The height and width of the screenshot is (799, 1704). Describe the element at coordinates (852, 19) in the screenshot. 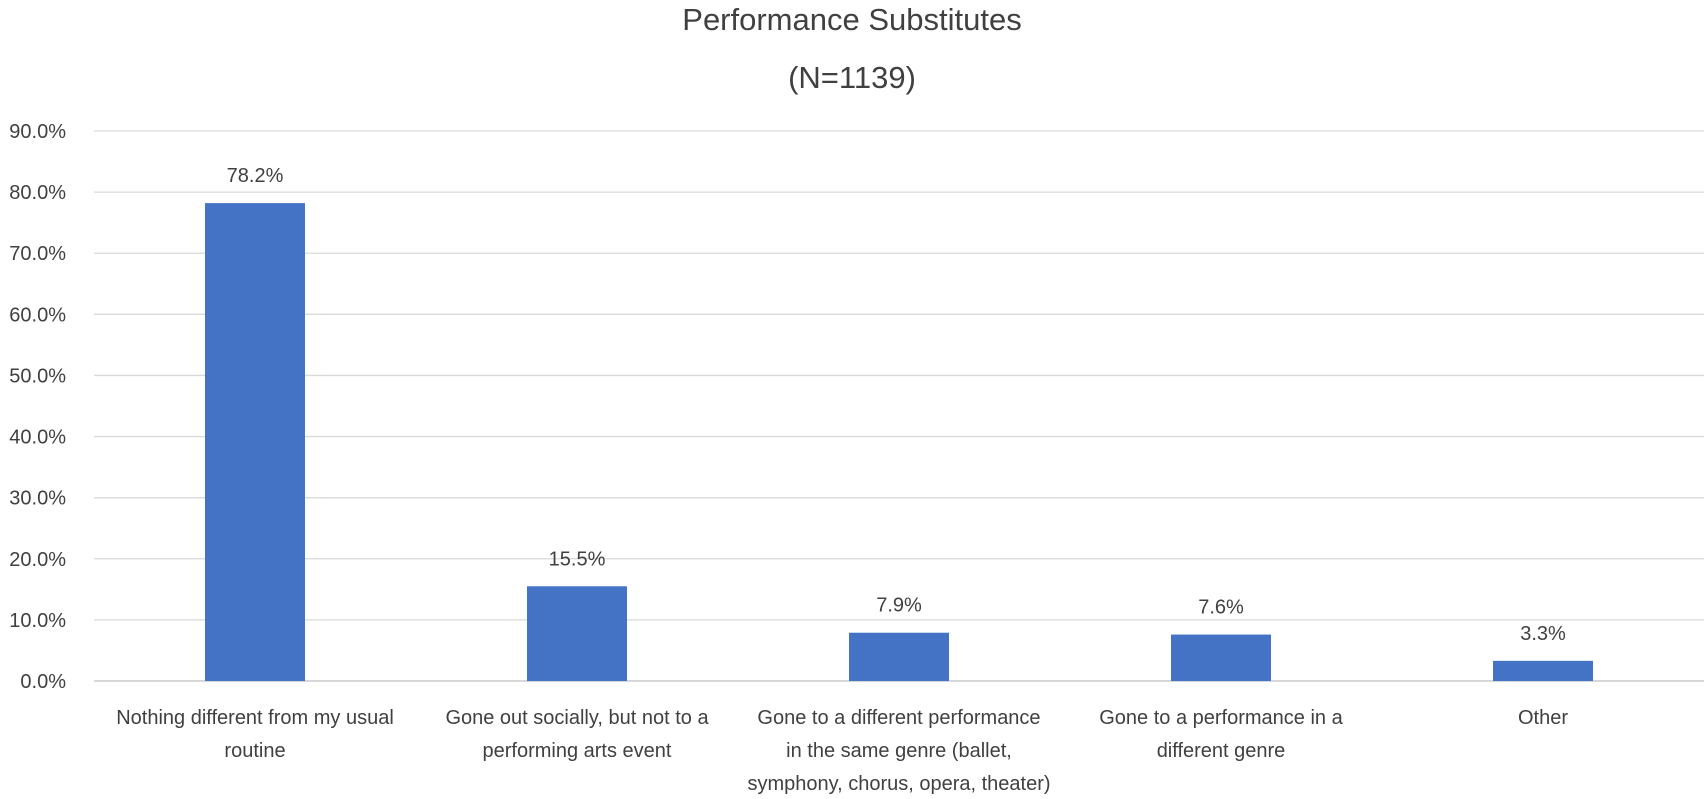

I see `chart-title: Performance Substitutes` at that location.